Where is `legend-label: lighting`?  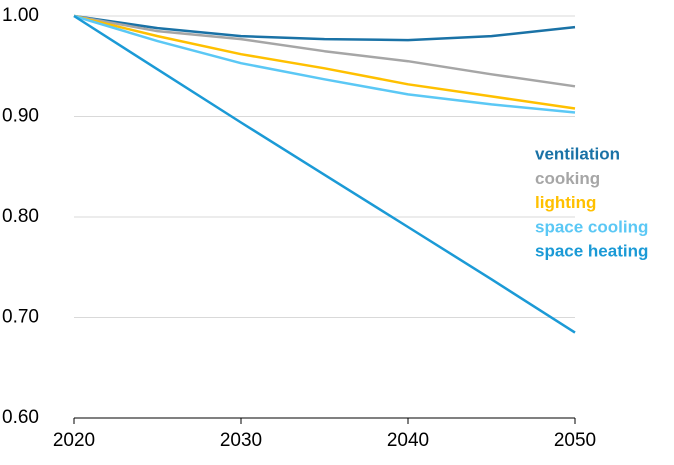 legend-label: lighting is located at coordinates (565, 202).